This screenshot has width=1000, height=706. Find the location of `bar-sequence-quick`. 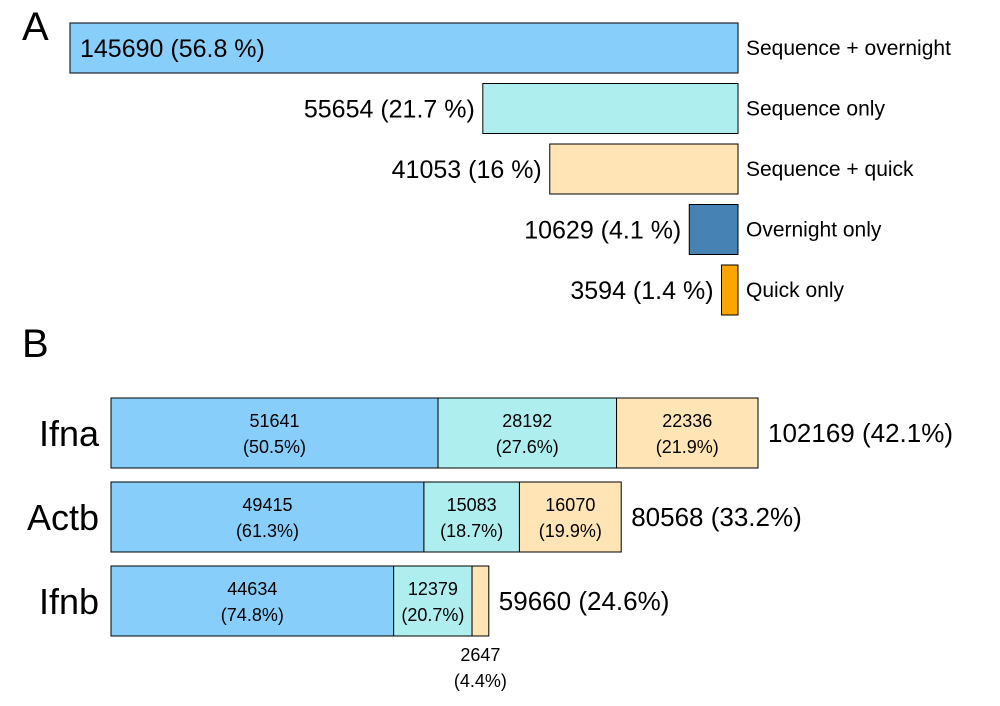

bar-sequence-quick is located at coordinates (644, 169).